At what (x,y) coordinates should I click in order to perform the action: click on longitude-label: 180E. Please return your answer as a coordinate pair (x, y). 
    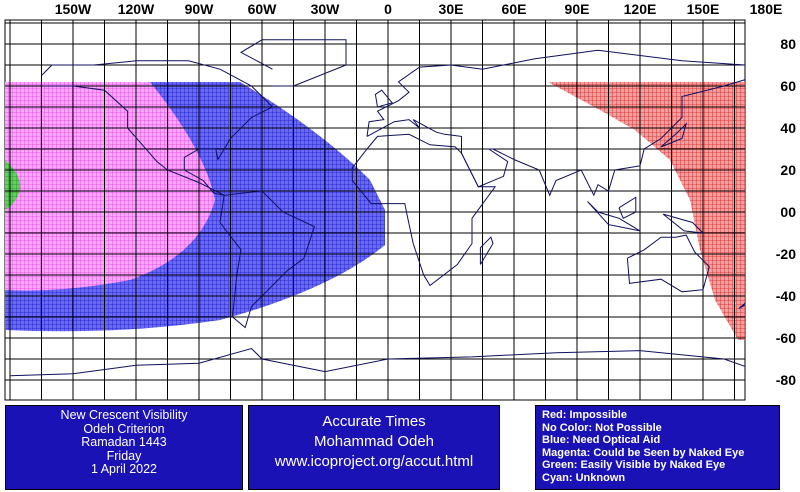
    Looking at the image, I should click on (766, 9).